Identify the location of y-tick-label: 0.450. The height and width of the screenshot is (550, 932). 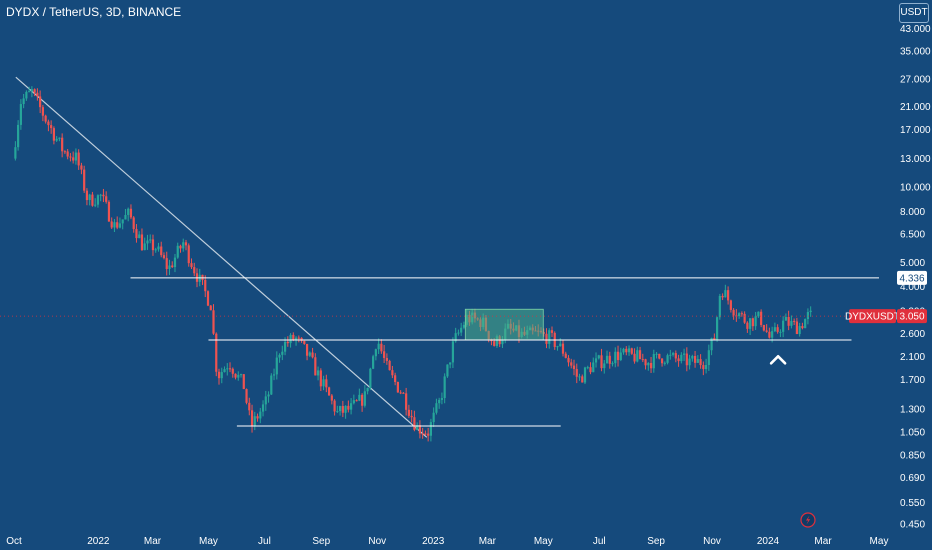
(912, 525).